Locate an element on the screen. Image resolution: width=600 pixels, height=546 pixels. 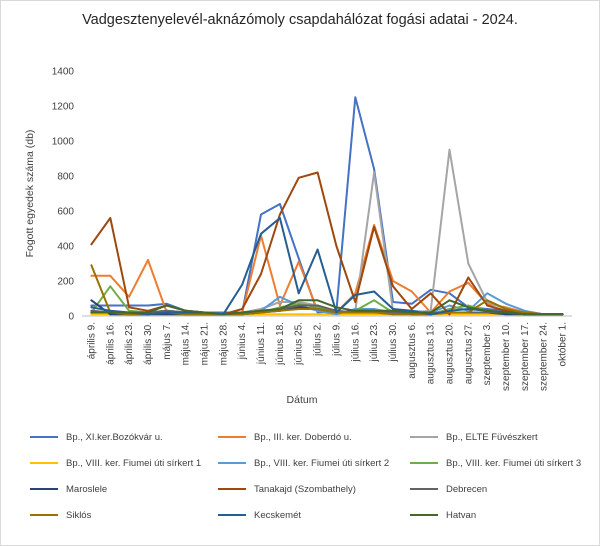
x-tick-label: szeptember 17. is located at coordinates (525, 356).